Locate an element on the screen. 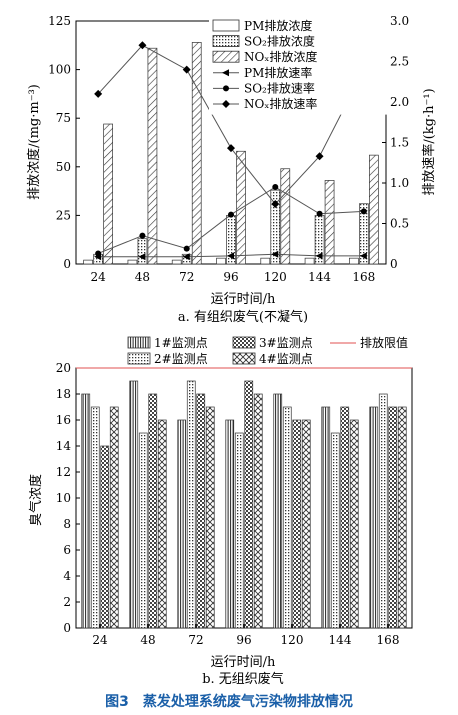 This screenshot has width=458, height=715. chart-b-xtick-label: 96 is located at coordinates (243, 640).